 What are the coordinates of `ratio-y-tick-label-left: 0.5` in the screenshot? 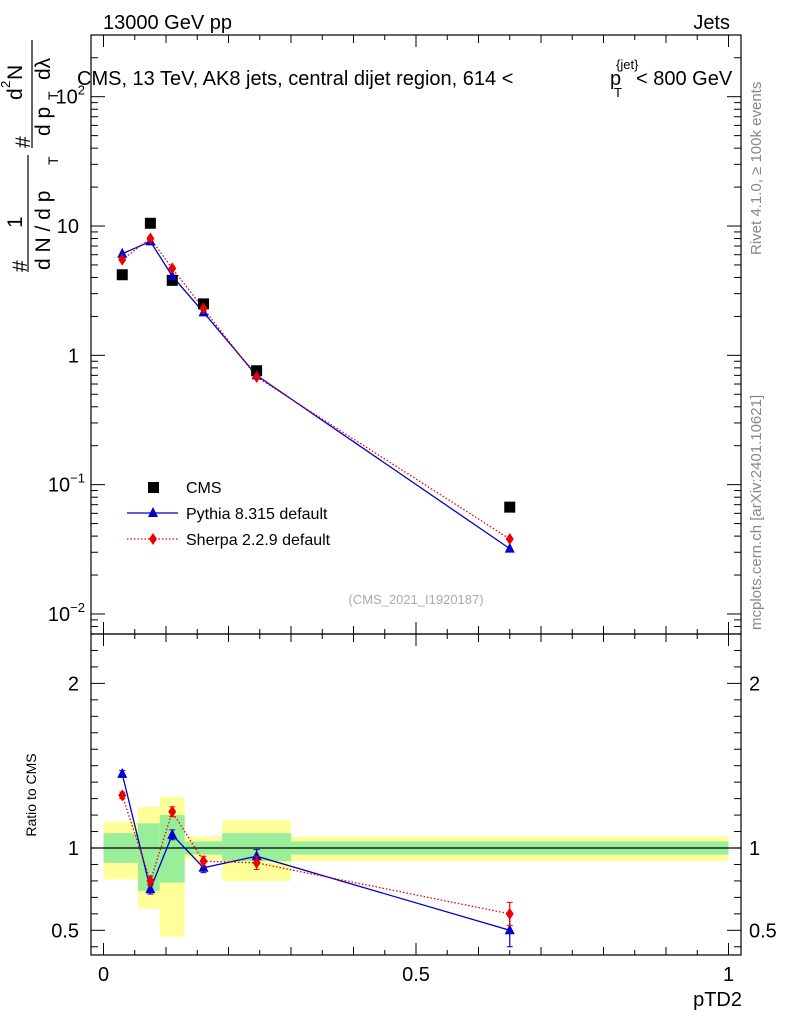 It's located at (65, 931).